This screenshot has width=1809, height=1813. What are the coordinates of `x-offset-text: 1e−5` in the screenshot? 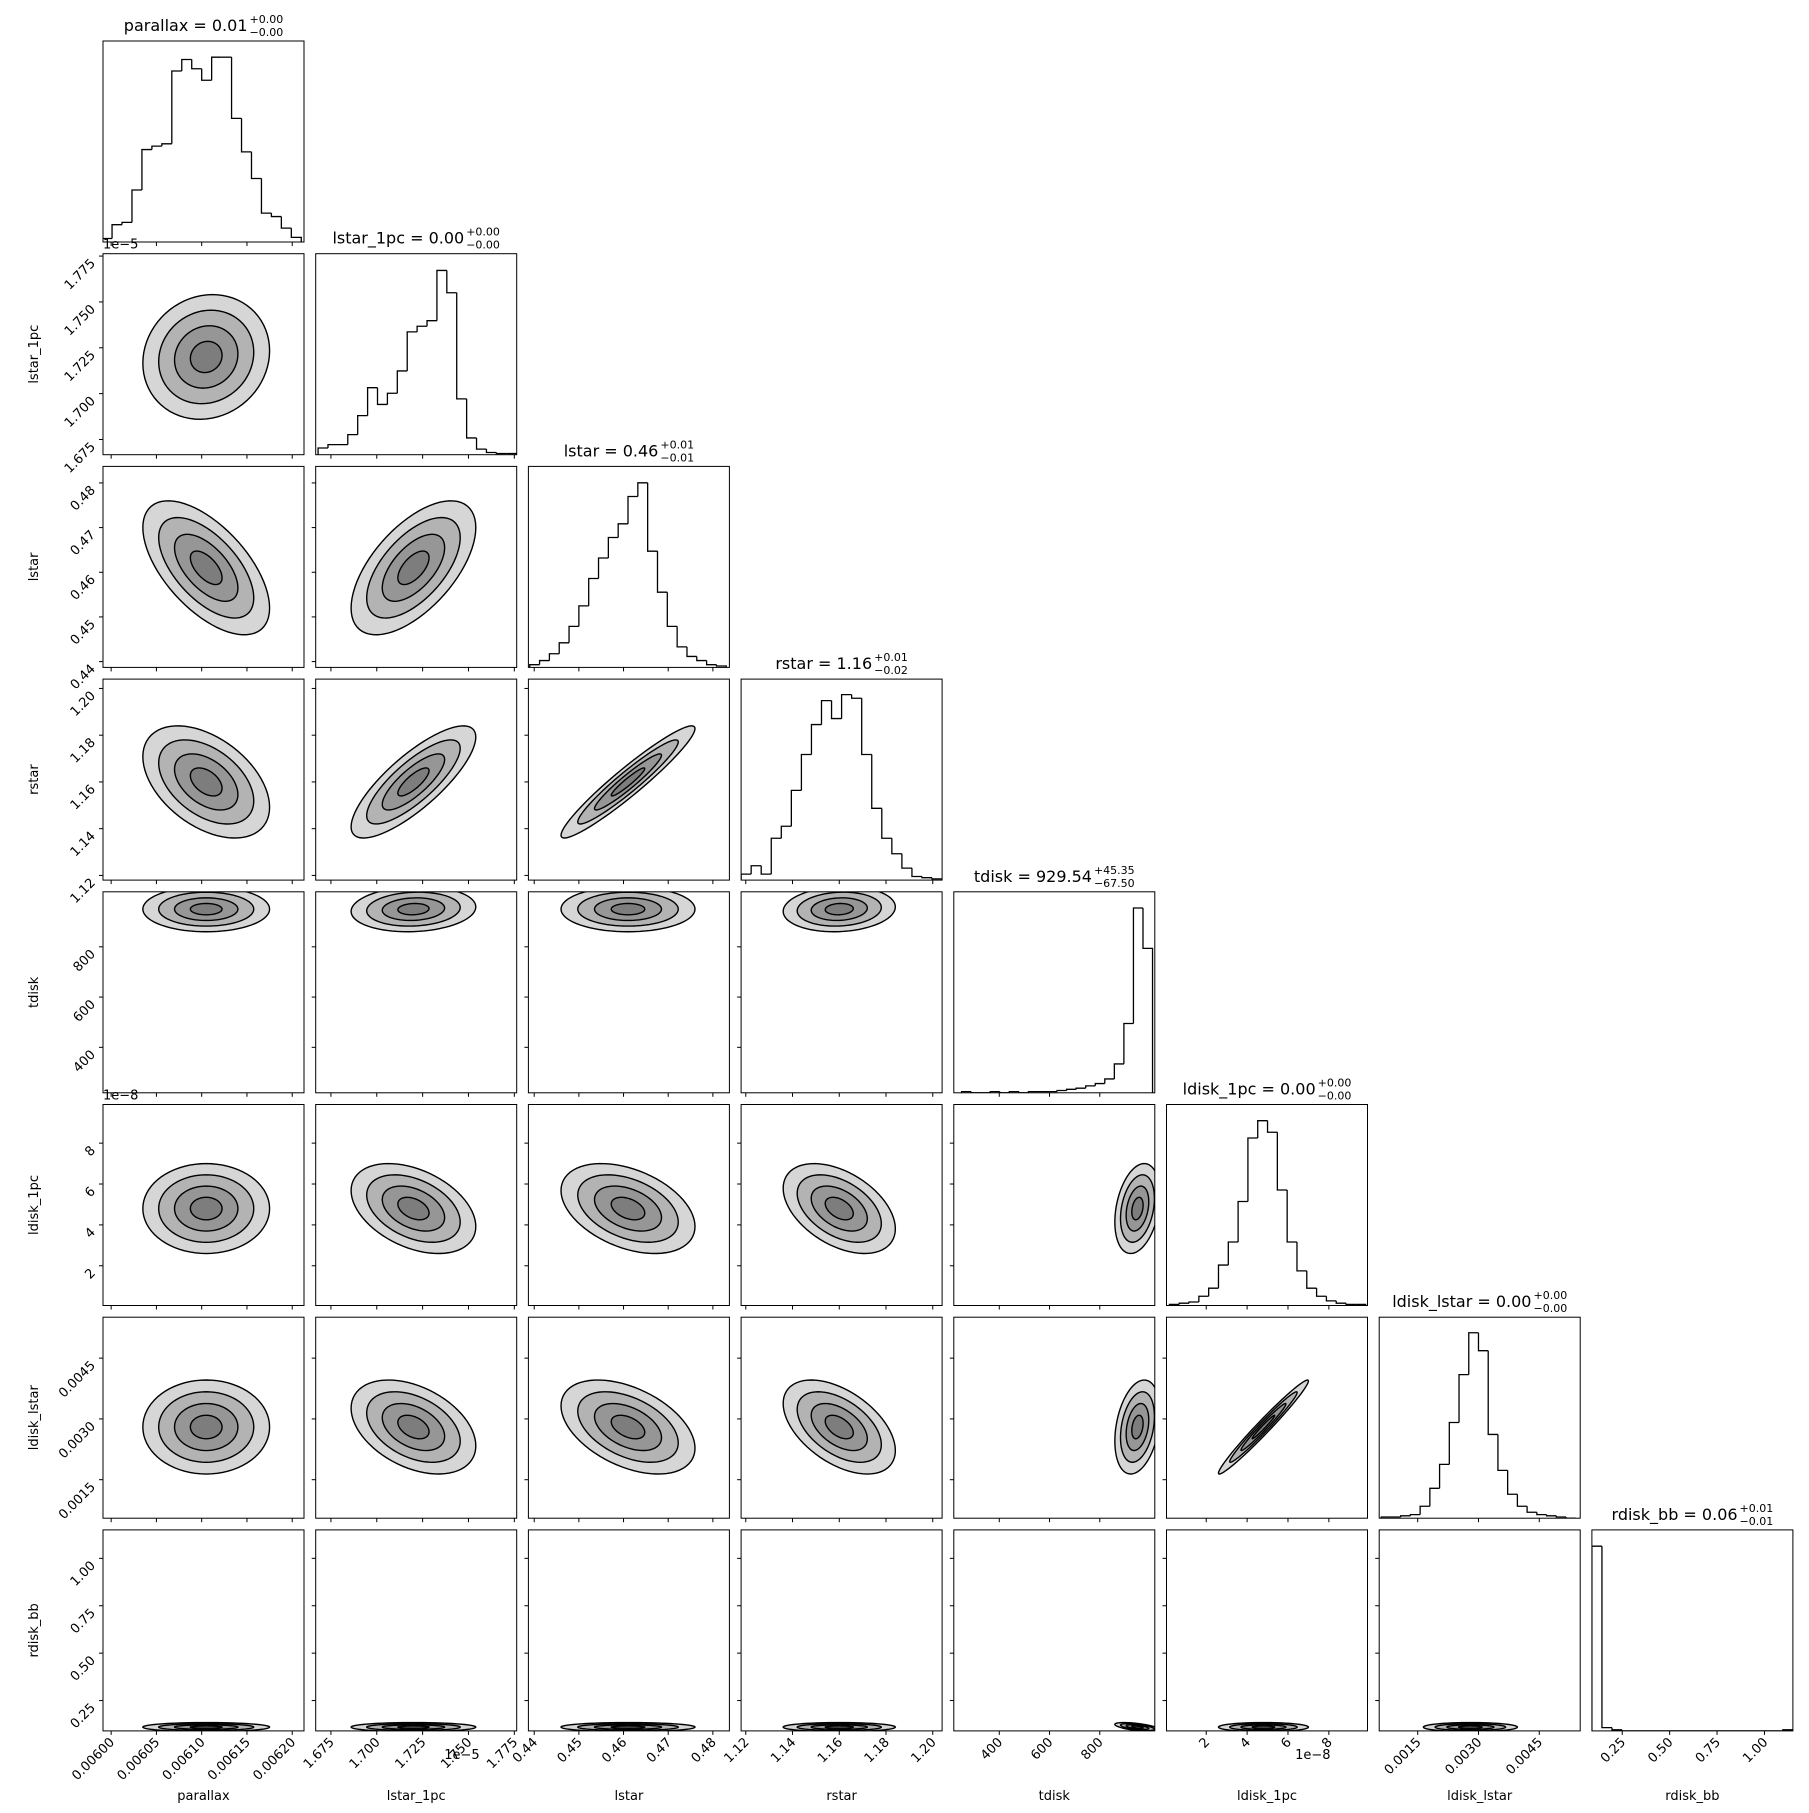 It's located at (461, 1755).